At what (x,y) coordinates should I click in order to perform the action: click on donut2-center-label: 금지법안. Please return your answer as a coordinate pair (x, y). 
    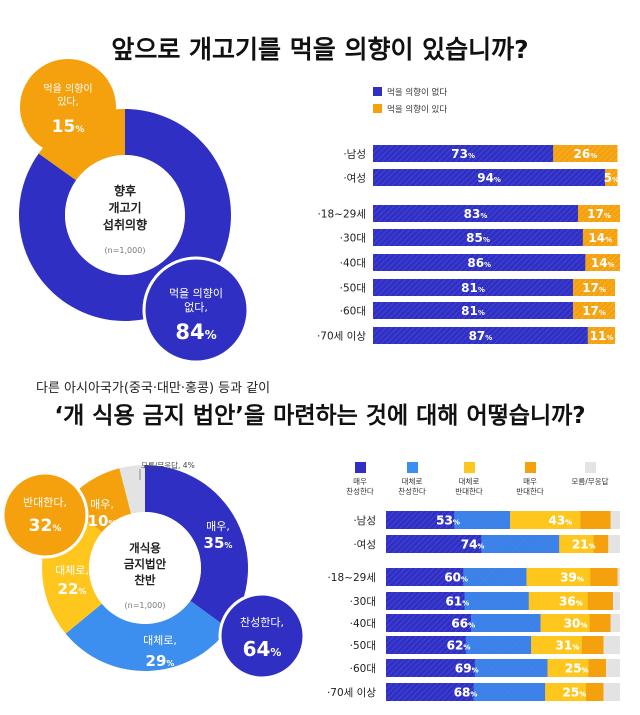
    Looking at the image, I should click on (145, 564).